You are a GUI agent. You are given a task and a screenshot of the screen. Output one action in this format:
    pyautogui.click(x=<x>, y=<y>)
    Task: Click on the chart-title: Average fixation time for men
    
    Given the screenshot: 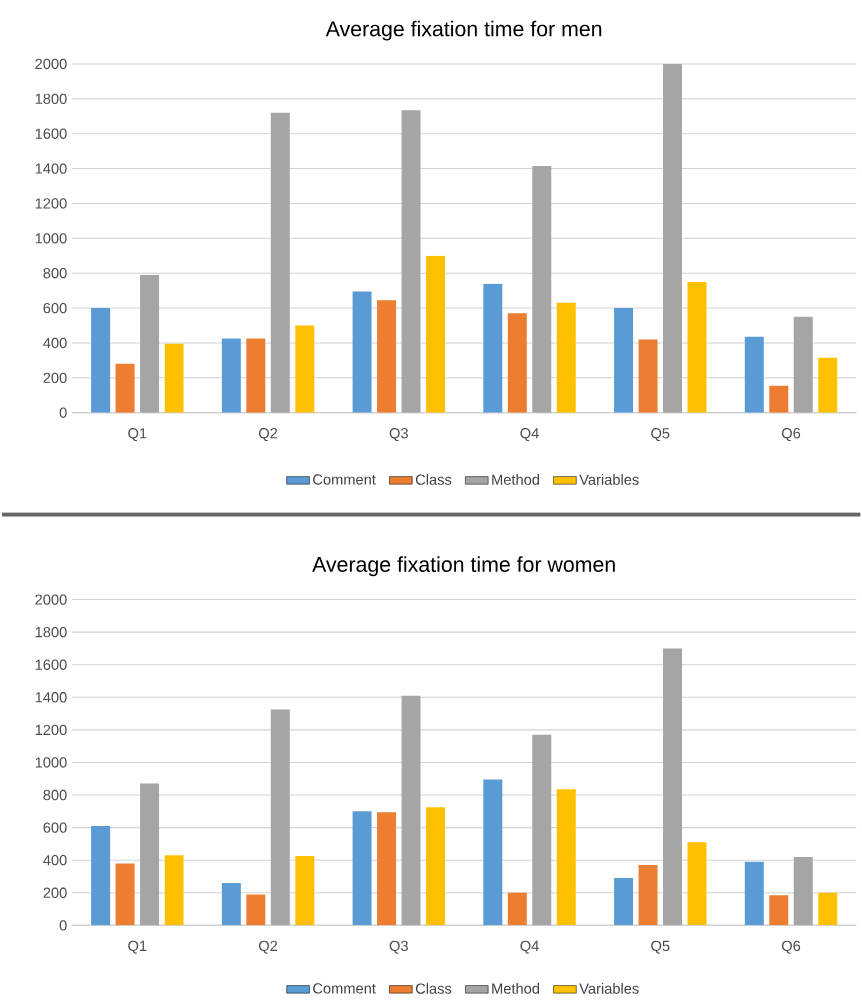 What is the action you would take?
    pyautogui.click(x=463, y=30)
    